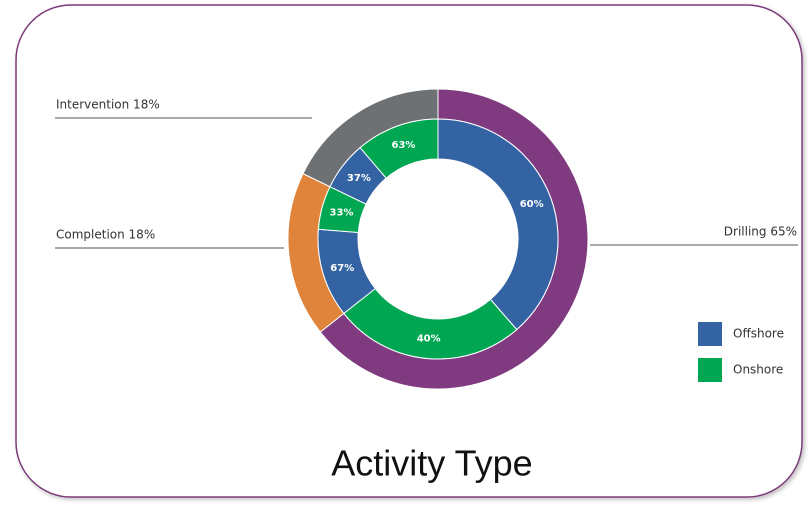 This screenshot has width=809, height=506. What do you see at coordinates (758, 370) in the screenshot?
I see `legend-label: Onshore` at bounding box center [758, 370].